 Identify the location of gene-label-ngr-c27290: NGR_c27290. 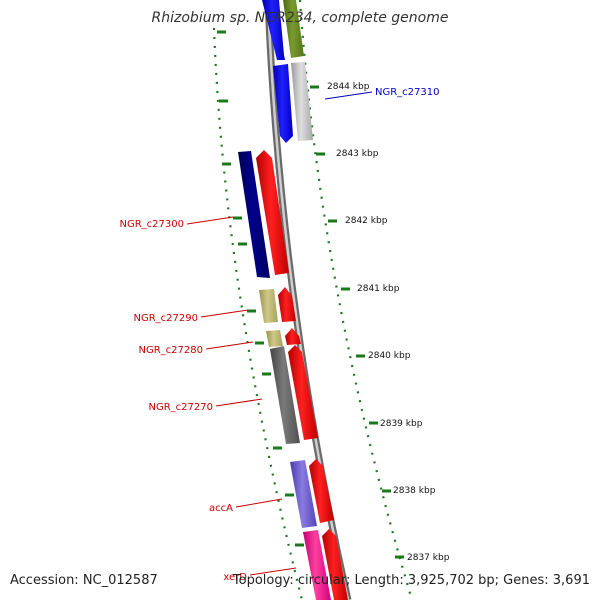
(166, 318).